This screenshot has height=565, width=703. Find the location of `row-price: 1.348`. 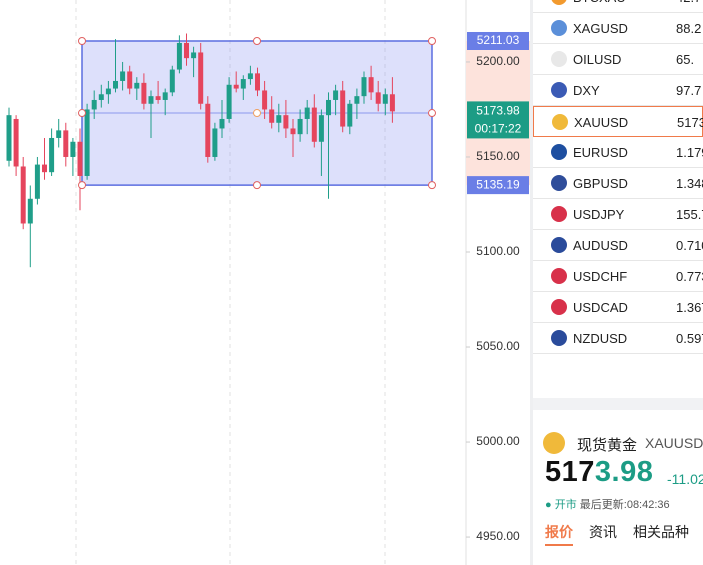

row-price: 1.348 is located at coordinates (689, 183).